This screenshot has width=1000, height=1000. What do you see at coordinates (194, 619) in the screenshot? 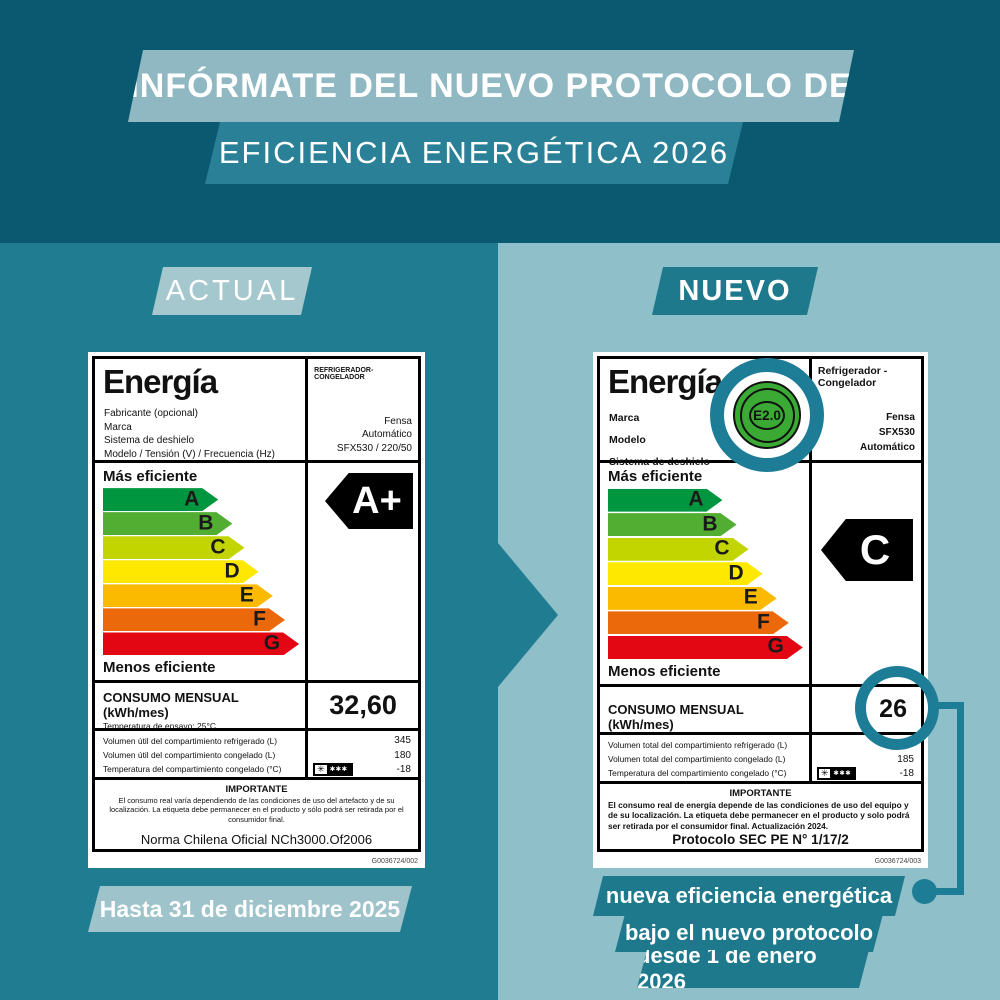
I see `grade-arrow-f: F` at bounding box center [194, 619].